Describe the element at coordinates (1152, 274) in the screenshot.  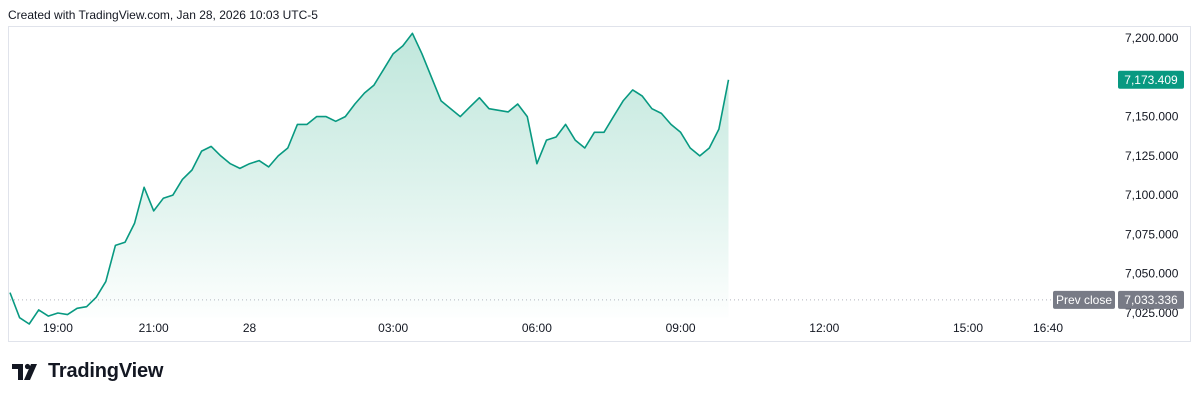
I see `y-tick-label: 7,050.000` at that location.